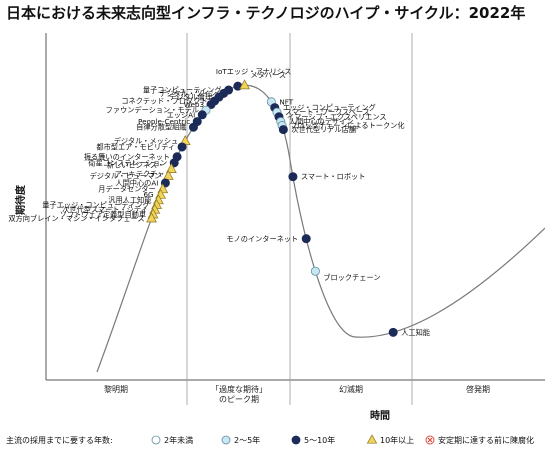 This screenshot has height=462, width=545. I want to click on data-point: 人工知能, so click(409, 332).